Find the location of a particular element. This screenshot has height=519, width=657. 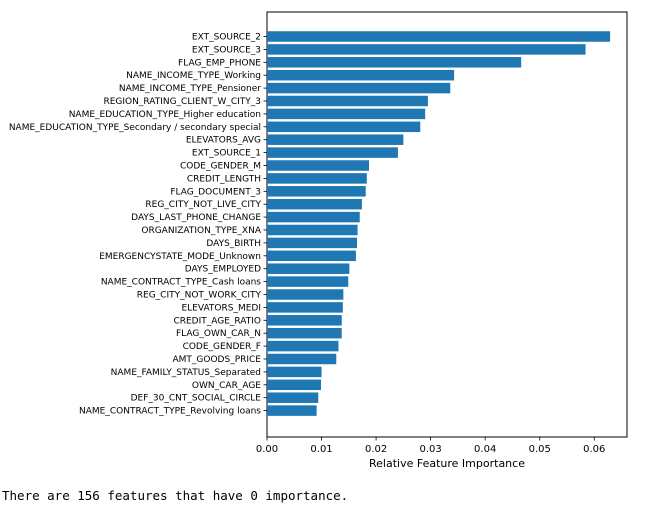

y-tick-label: FLAG_EMP_PHONE is located at coordinates (219, 63).